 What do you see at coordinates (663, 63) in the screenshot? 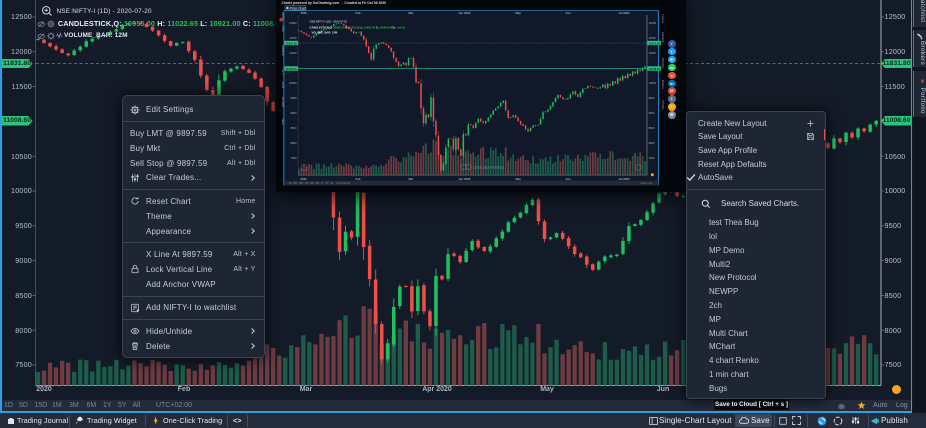
I see `svg-text: Watchlist` at bounding box center [663, 63].